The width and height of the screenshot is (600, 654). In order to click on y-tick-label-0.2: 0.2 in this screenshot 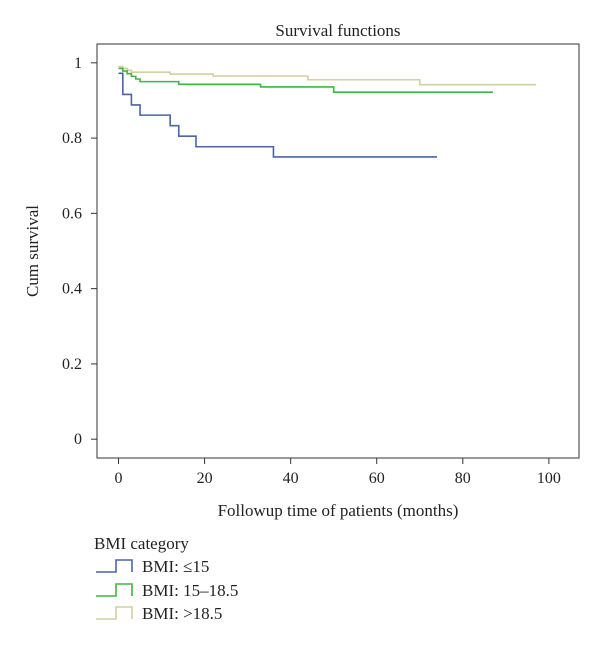, I will do `click(72, 364)`.